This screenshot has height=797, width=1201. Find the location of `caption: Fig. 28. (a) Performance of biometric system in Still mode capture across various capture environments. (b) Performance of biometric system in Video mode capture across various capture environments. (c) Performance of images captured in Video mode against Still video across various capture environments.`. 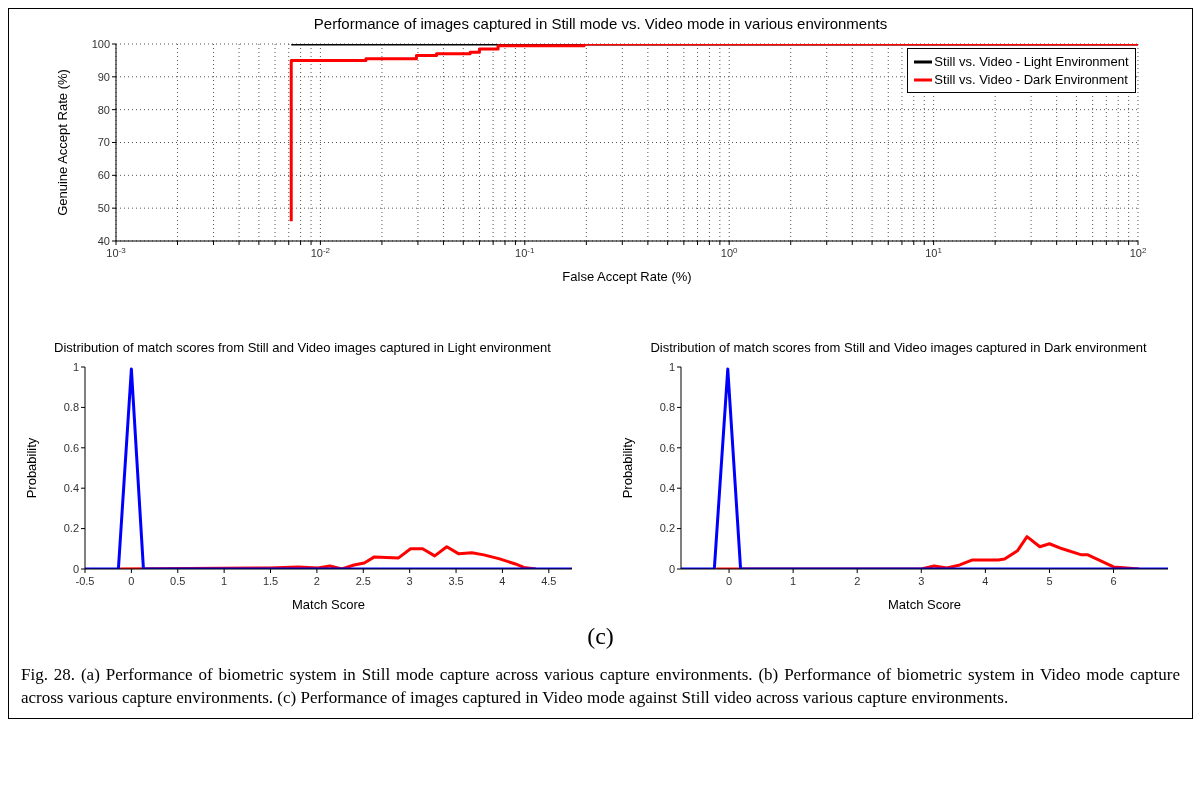

caption: Fig. 28. (a) Performance of biometric system in Still mode capture across various capture environments. (b) Performance of biometric system in Video mode capture across various capture environments. (c) Performance of images captured in Video mode against Still video across various capture environments. is located at coordinates (600, 686).